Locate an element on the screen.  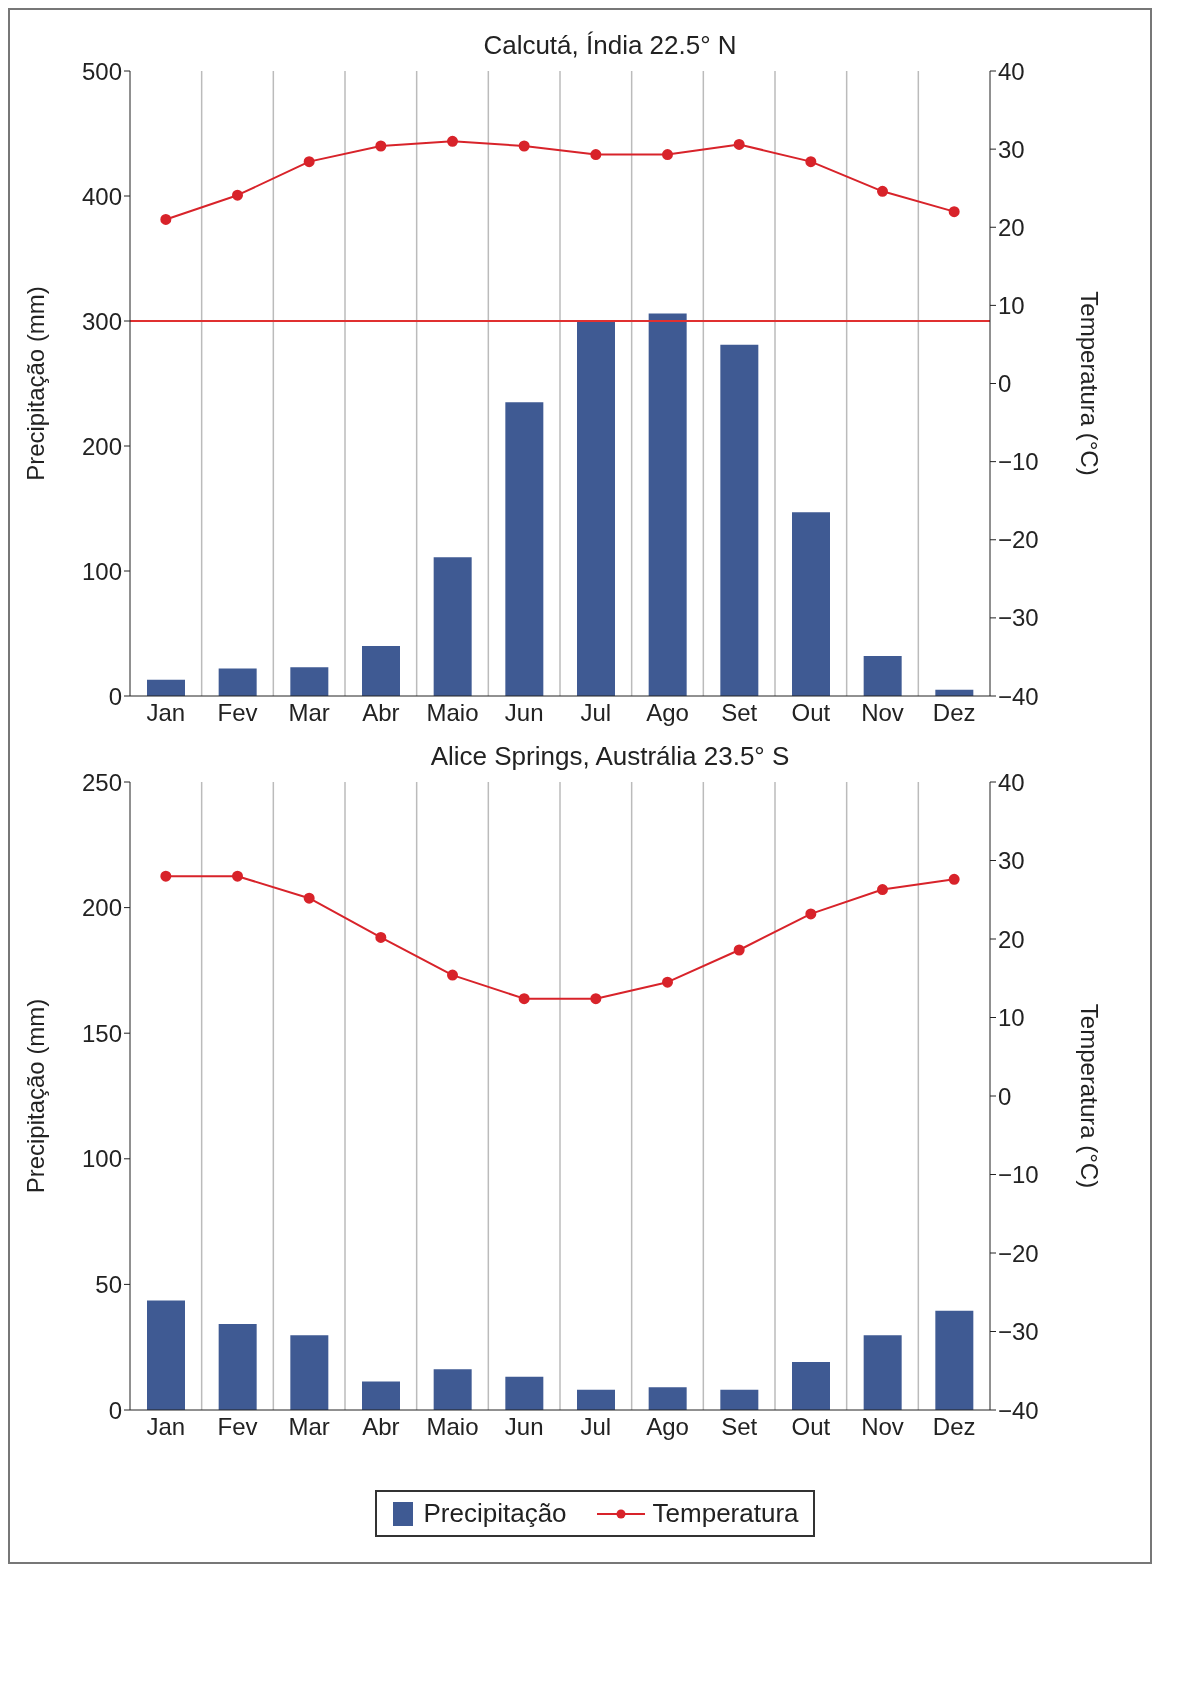
chart-title: Calcutá, Índia 22.5° N is located at coordinates (610, 45).